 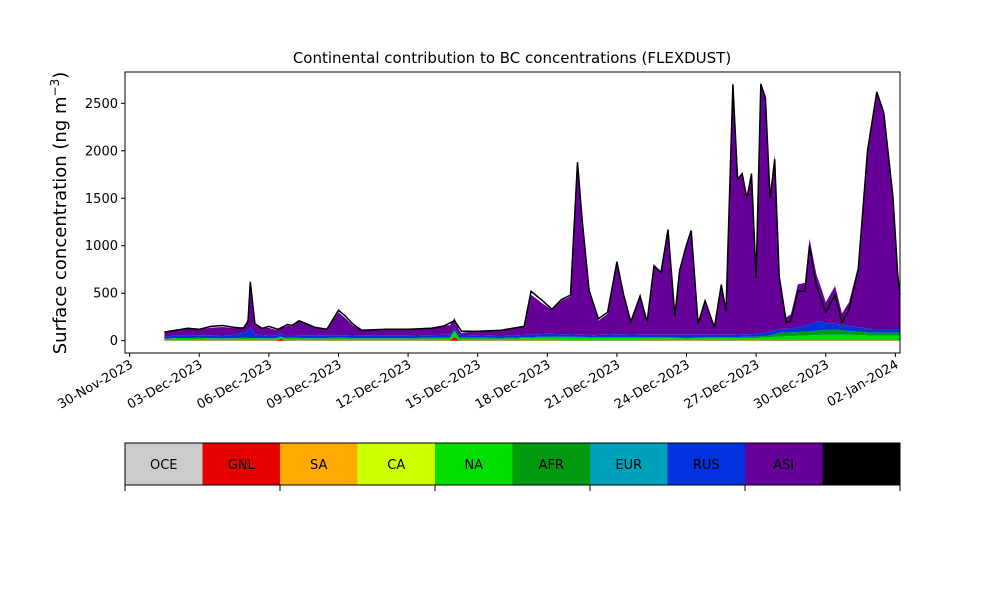 I want to click on y-axis-label-group: Surface concentration (ng m−3), so click(x=59, y=213).